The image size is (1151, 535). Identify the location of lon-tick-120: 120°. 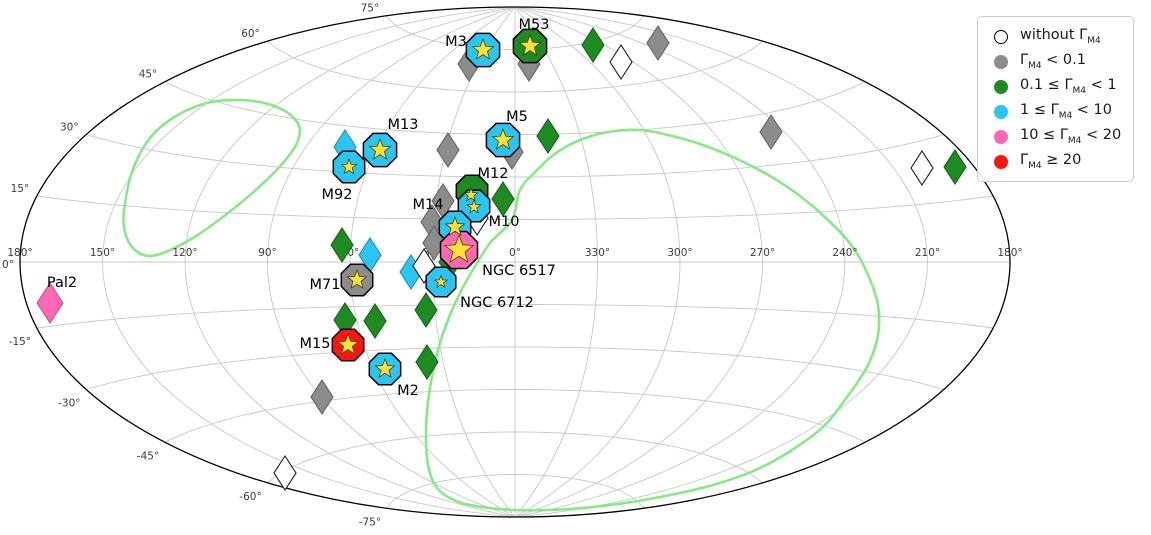
(184, 253).